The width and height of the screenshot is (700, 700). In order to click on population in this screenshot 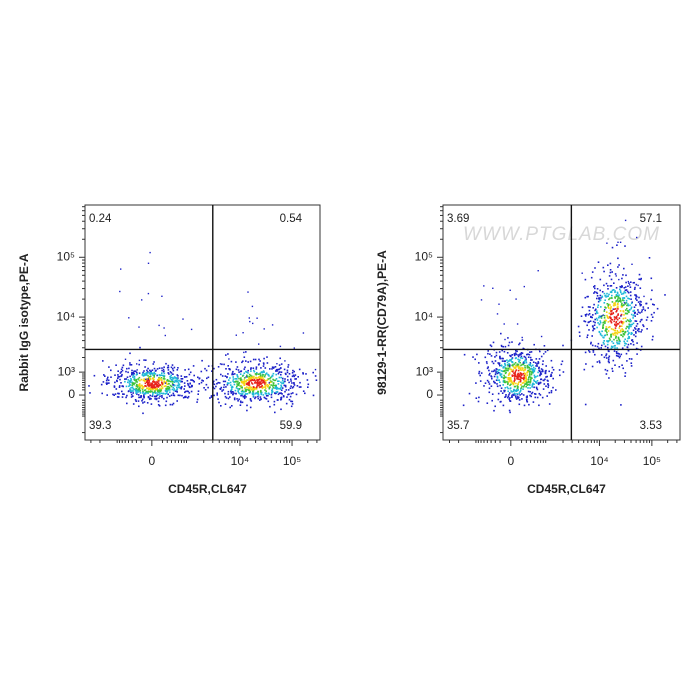, I will do `click(245, 352)`.